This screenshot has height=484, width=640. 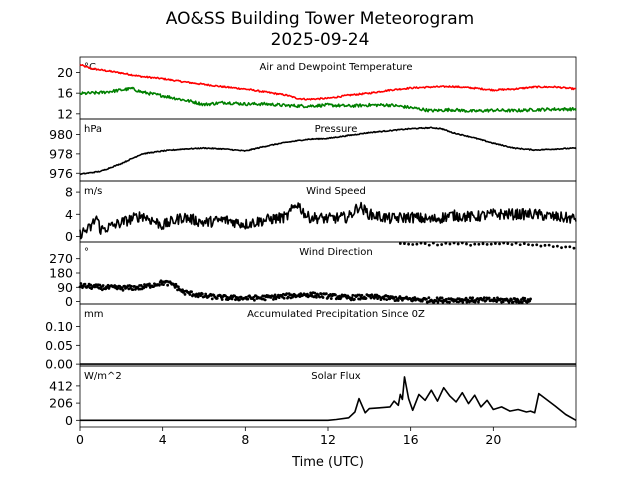 I want to click on x-tick-label: 8, so click(x=245, y=439).